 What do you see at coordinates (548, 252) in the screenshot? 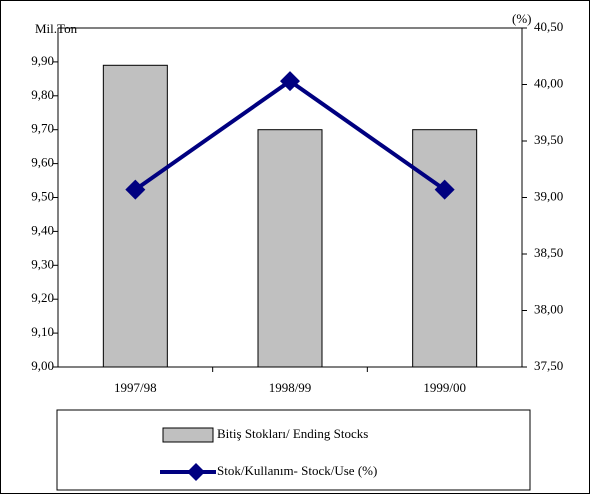
I see `y2-tick-label: 38,50` at bounding box center [548, 252].